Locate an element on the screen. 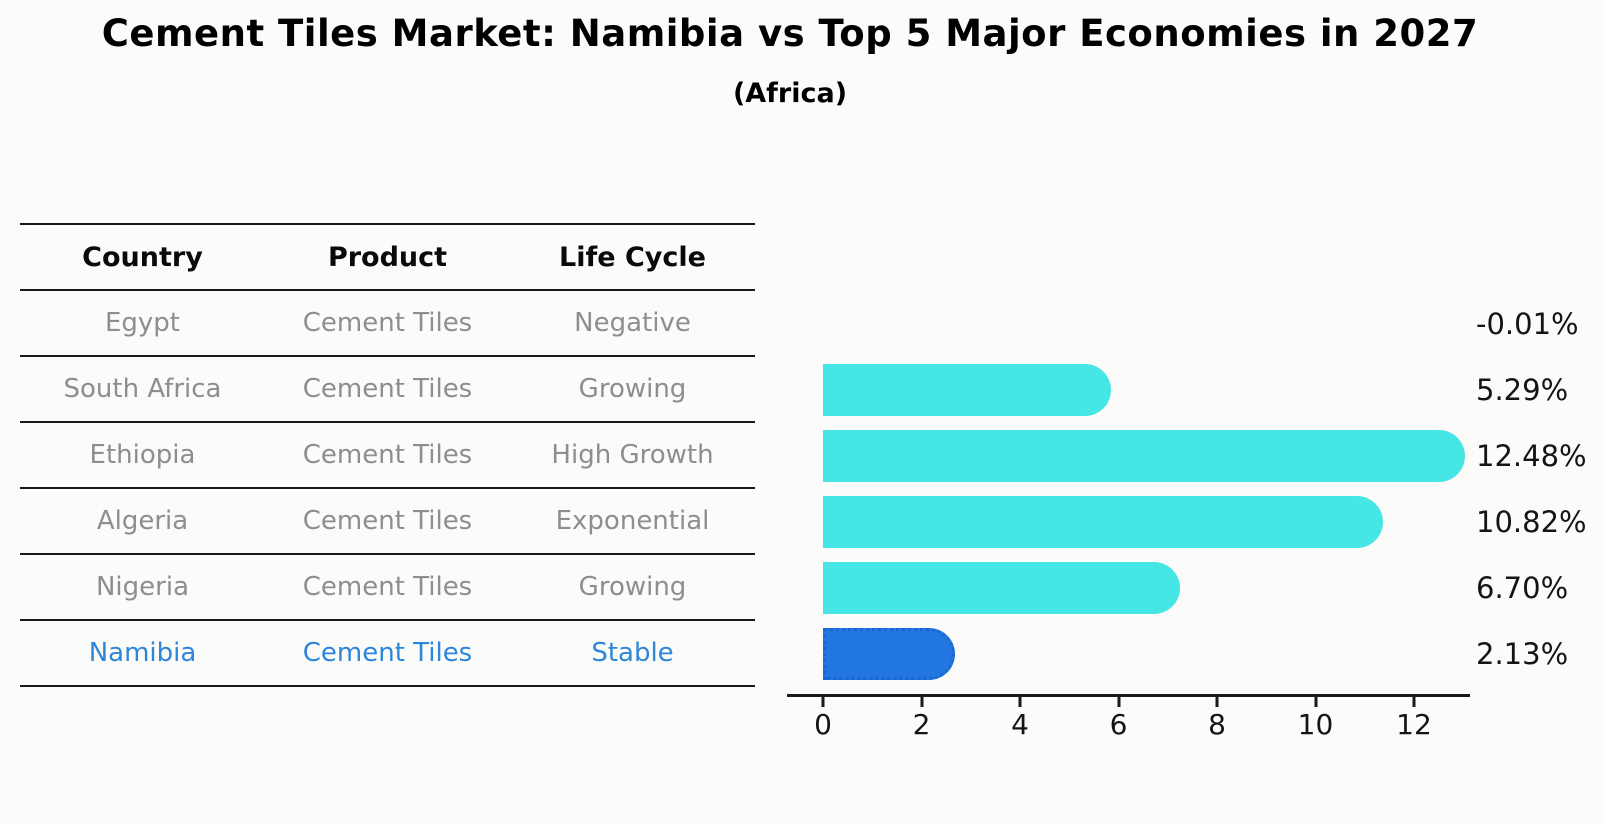 This screenshot has height=823, width=1604. x-axis-tick-label: 10 is located at coordinates (1315, 724).